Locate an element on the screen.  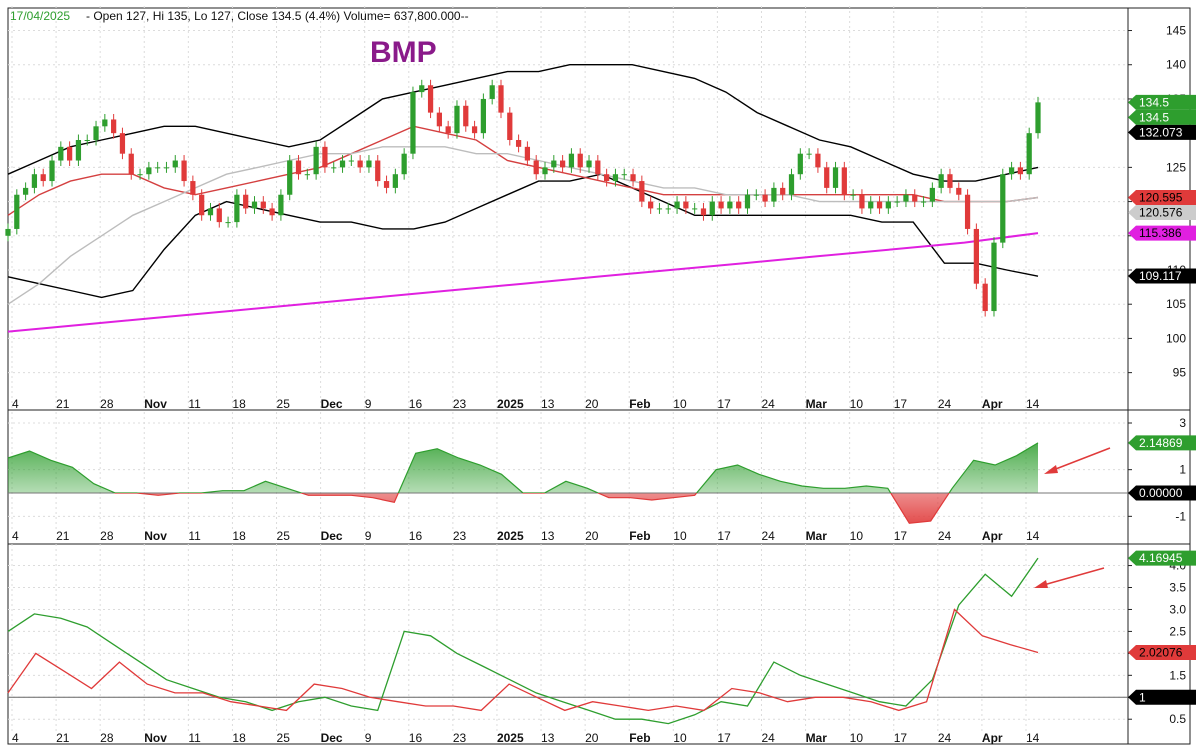
value-tag: 2.02076 is located at coordinates (1162, 652).